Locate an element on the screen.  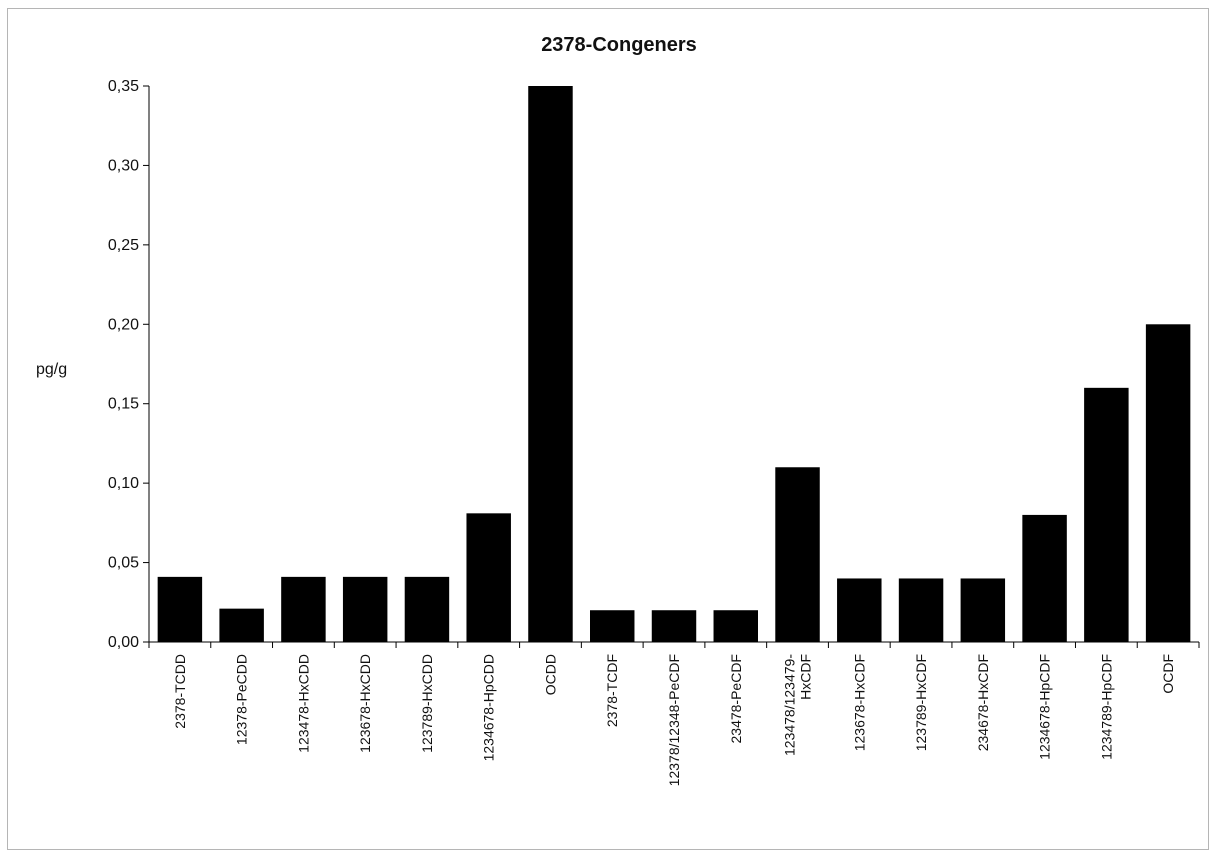
y-tick-label-5: 0,25 is located at coordinates (123, 245).